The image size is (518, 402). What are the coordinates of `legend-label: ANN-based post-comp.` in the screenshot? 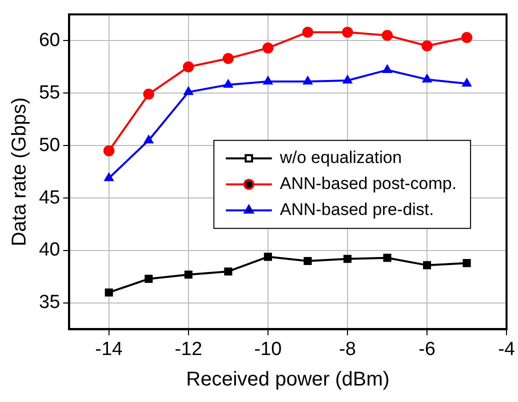 It's located at (368, 184).